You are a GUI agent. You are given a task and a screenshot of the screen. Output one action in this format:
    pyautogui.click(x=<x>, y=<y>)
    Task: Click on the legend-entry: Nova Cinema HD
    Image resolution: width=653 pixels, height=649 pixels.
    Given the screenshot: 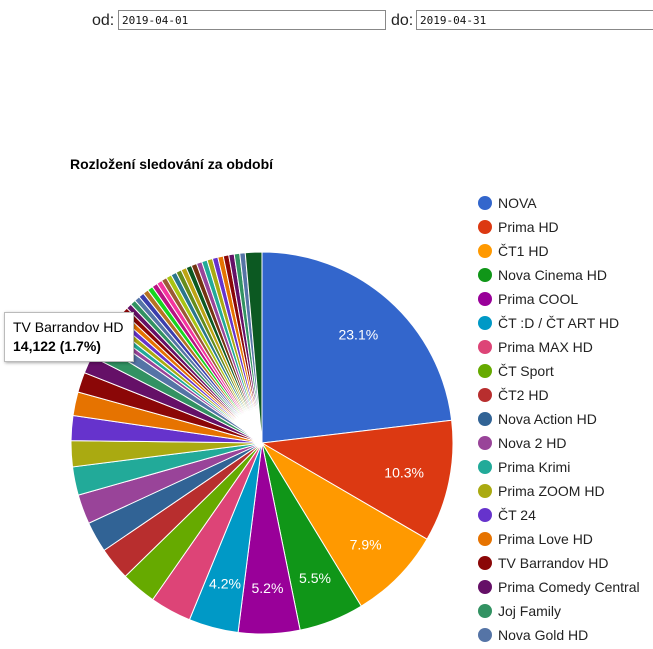 What is the action you would take?
    pyautogui.click(x=552, y=275)
    